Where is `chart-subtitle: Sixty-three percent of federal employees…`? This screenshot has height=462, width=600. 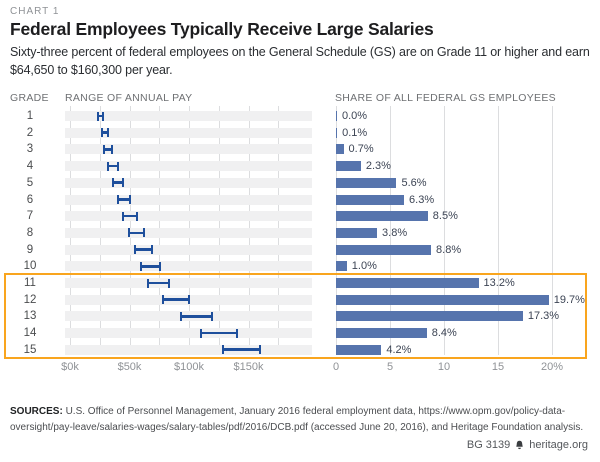 chart-subtitle: Sixty-three percent of federal employees… is located at coordinates (300, 61).